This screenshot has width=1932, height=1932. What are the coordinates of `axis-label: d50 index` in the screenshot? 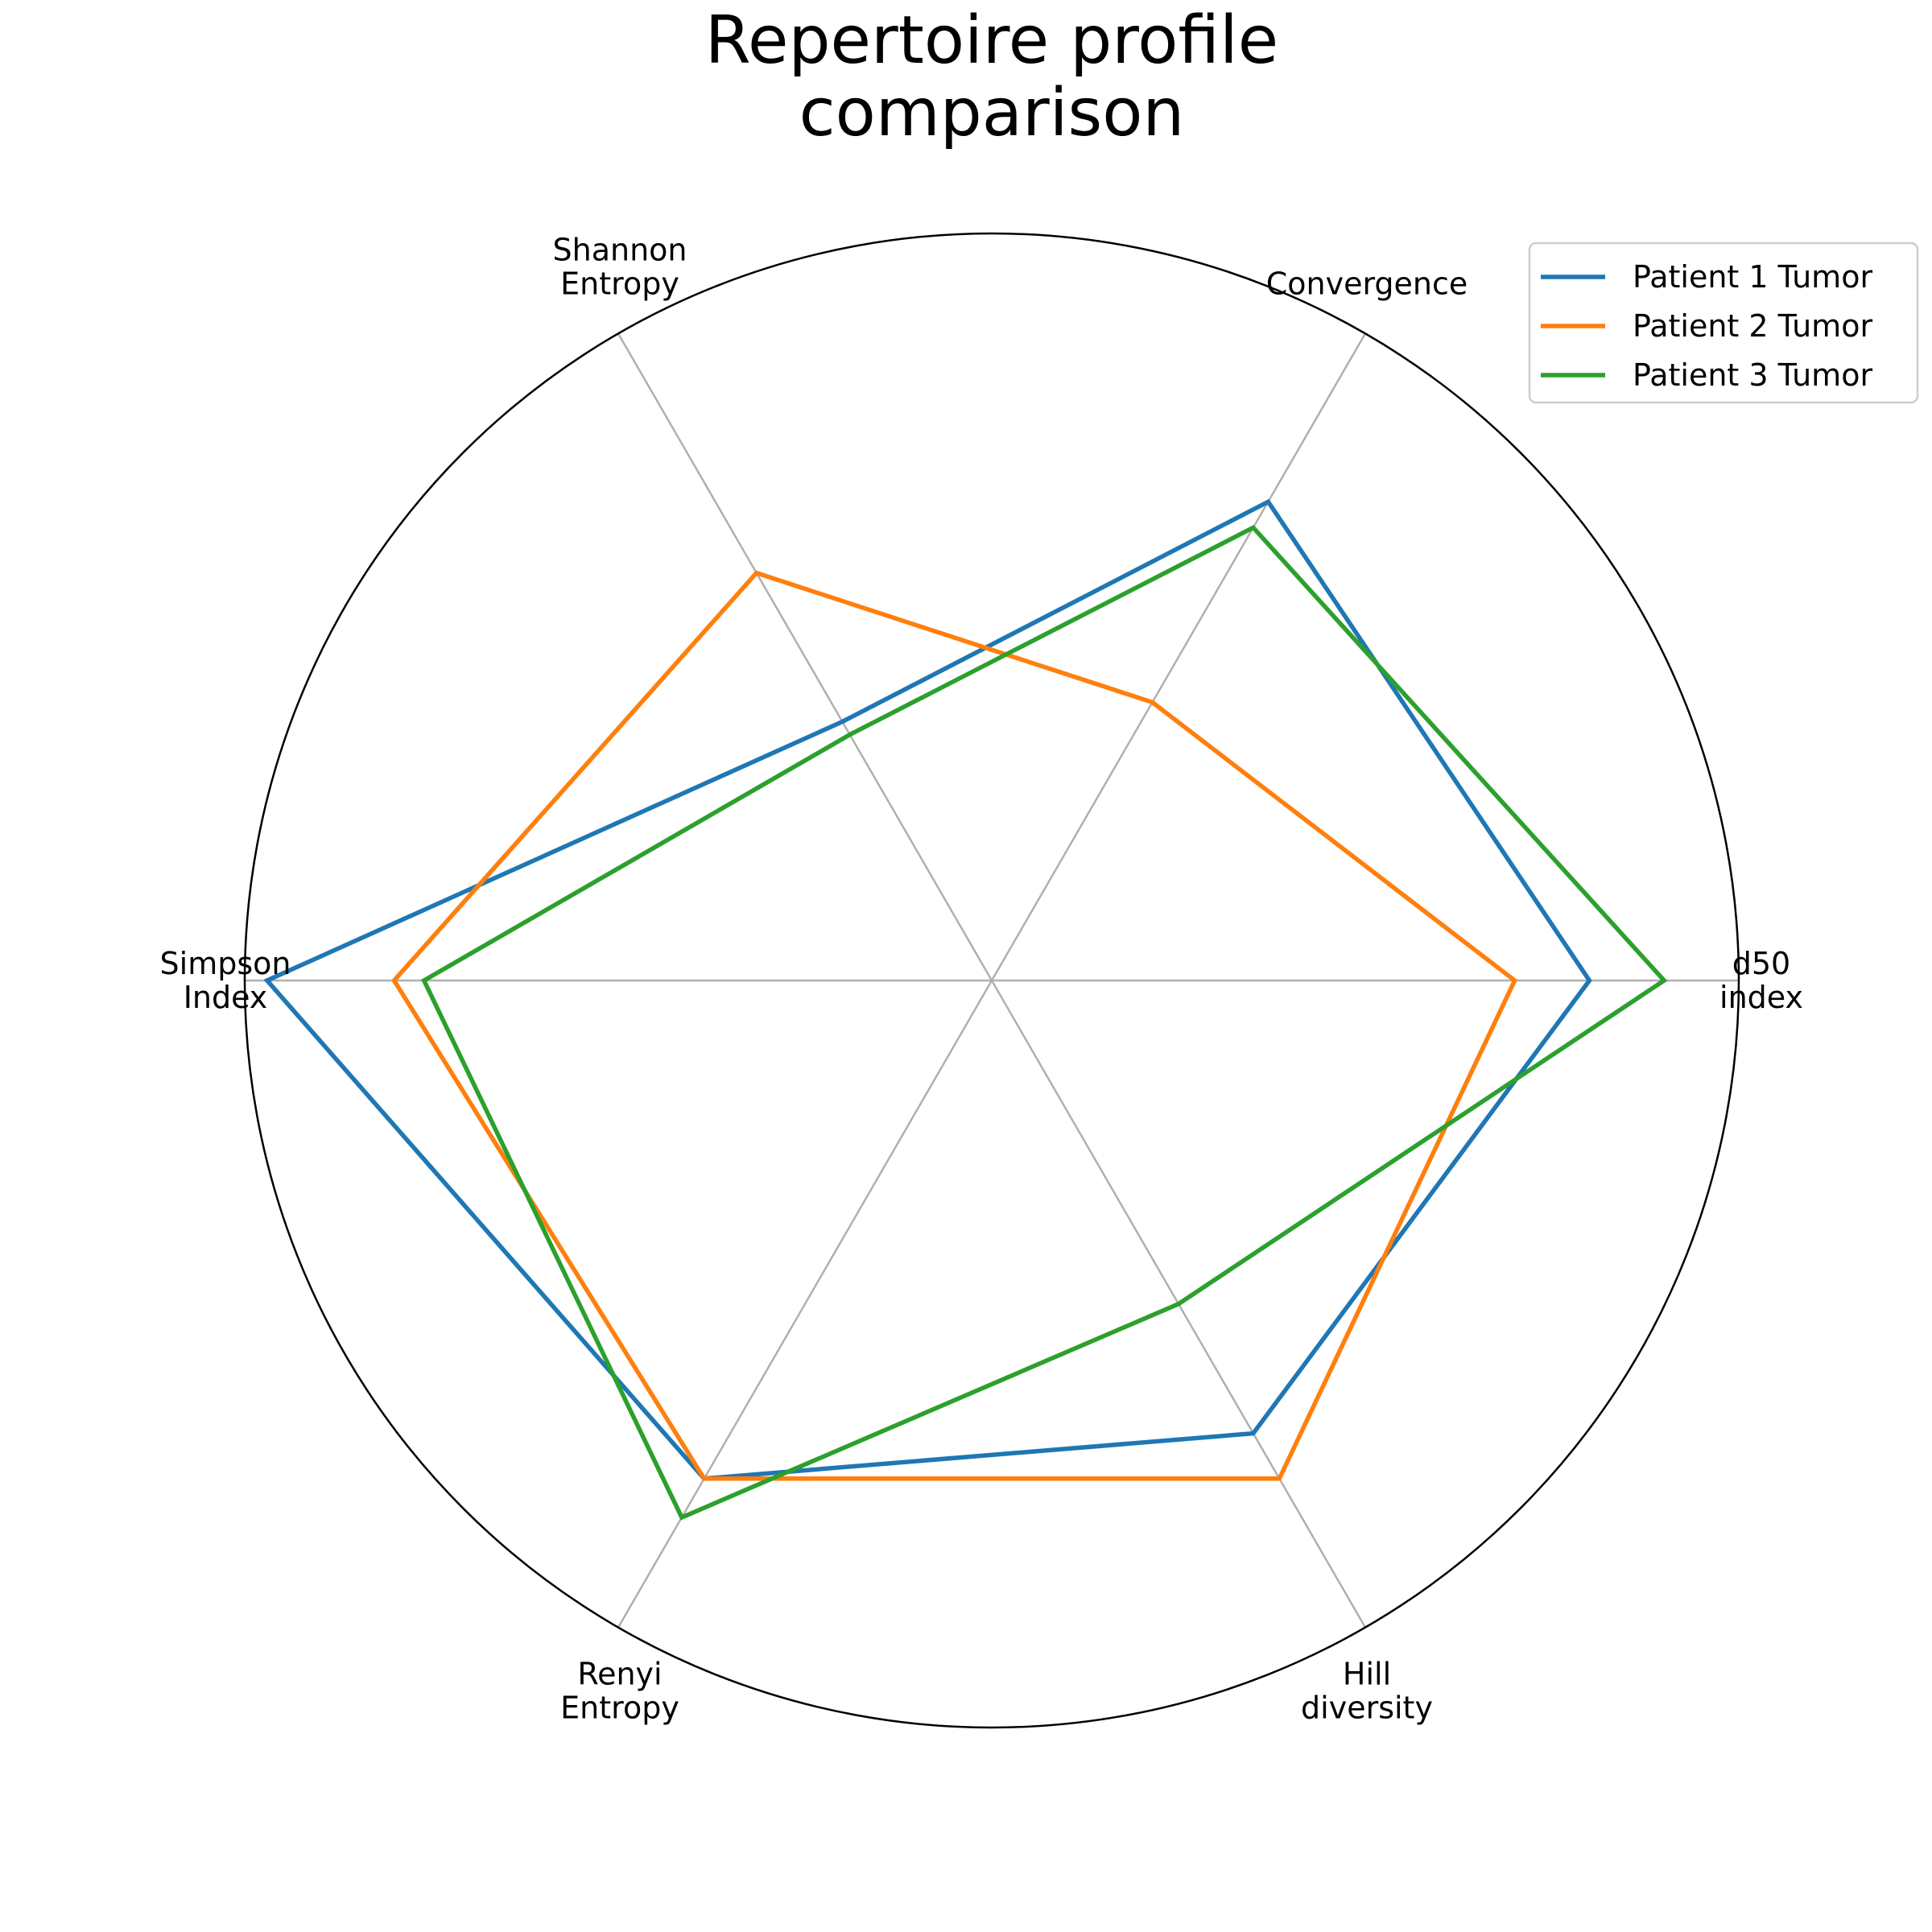 It's located at (1761, 980).